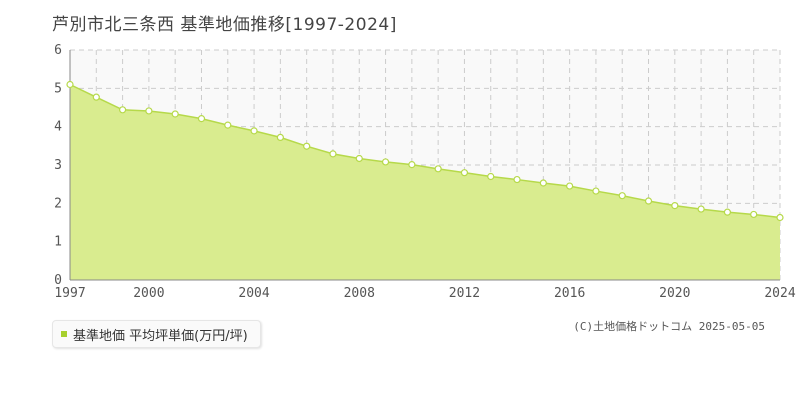 The width and height of the screenshot is (800, 400). I want to click on y-tick-label: 1, so click(58, 242).